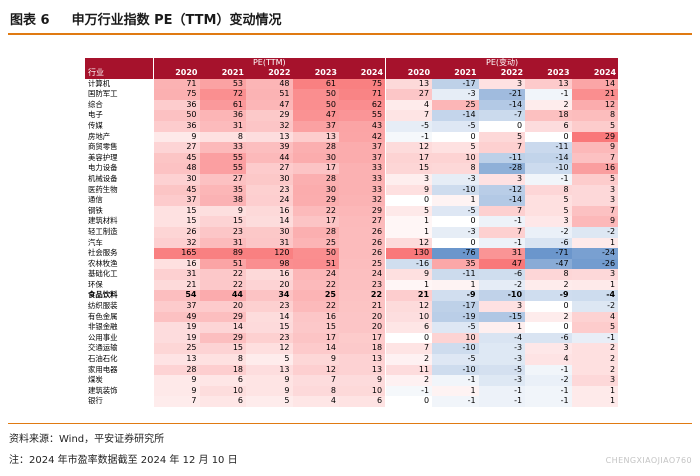  What do you see at coordinates (269, 296) in the screenshot?
I see `pe-cell: 34` at bounding box center [269, 296].